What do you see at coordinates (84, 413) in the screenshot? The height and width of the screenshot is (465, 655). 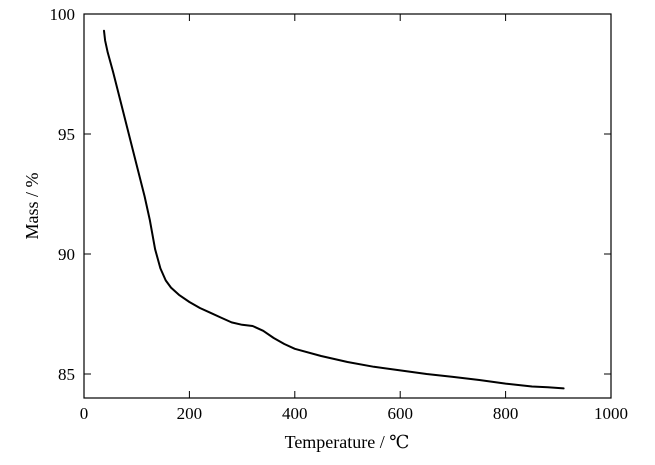 I see `x-tick-label: 0` at bounding box center [84, 413].